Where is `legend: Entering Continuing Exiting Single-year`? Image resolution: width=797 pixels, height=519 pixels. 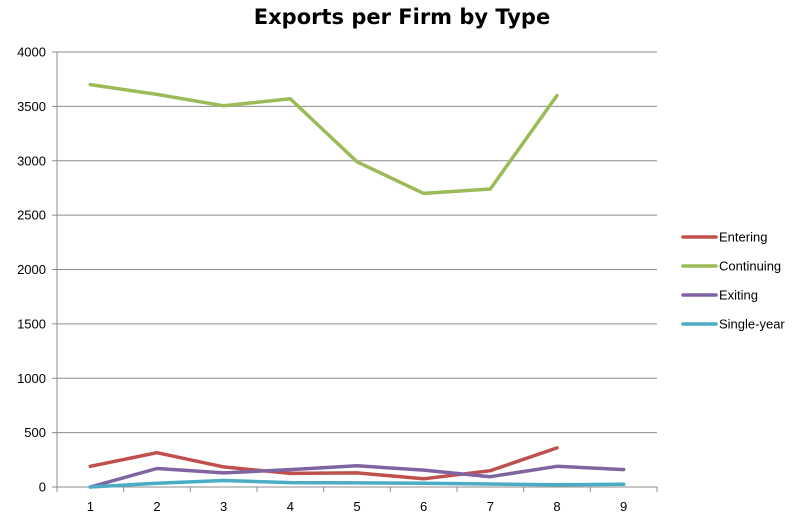
legend: Entering Continuing Exiting Single-year is located at coordinates (733, 281).